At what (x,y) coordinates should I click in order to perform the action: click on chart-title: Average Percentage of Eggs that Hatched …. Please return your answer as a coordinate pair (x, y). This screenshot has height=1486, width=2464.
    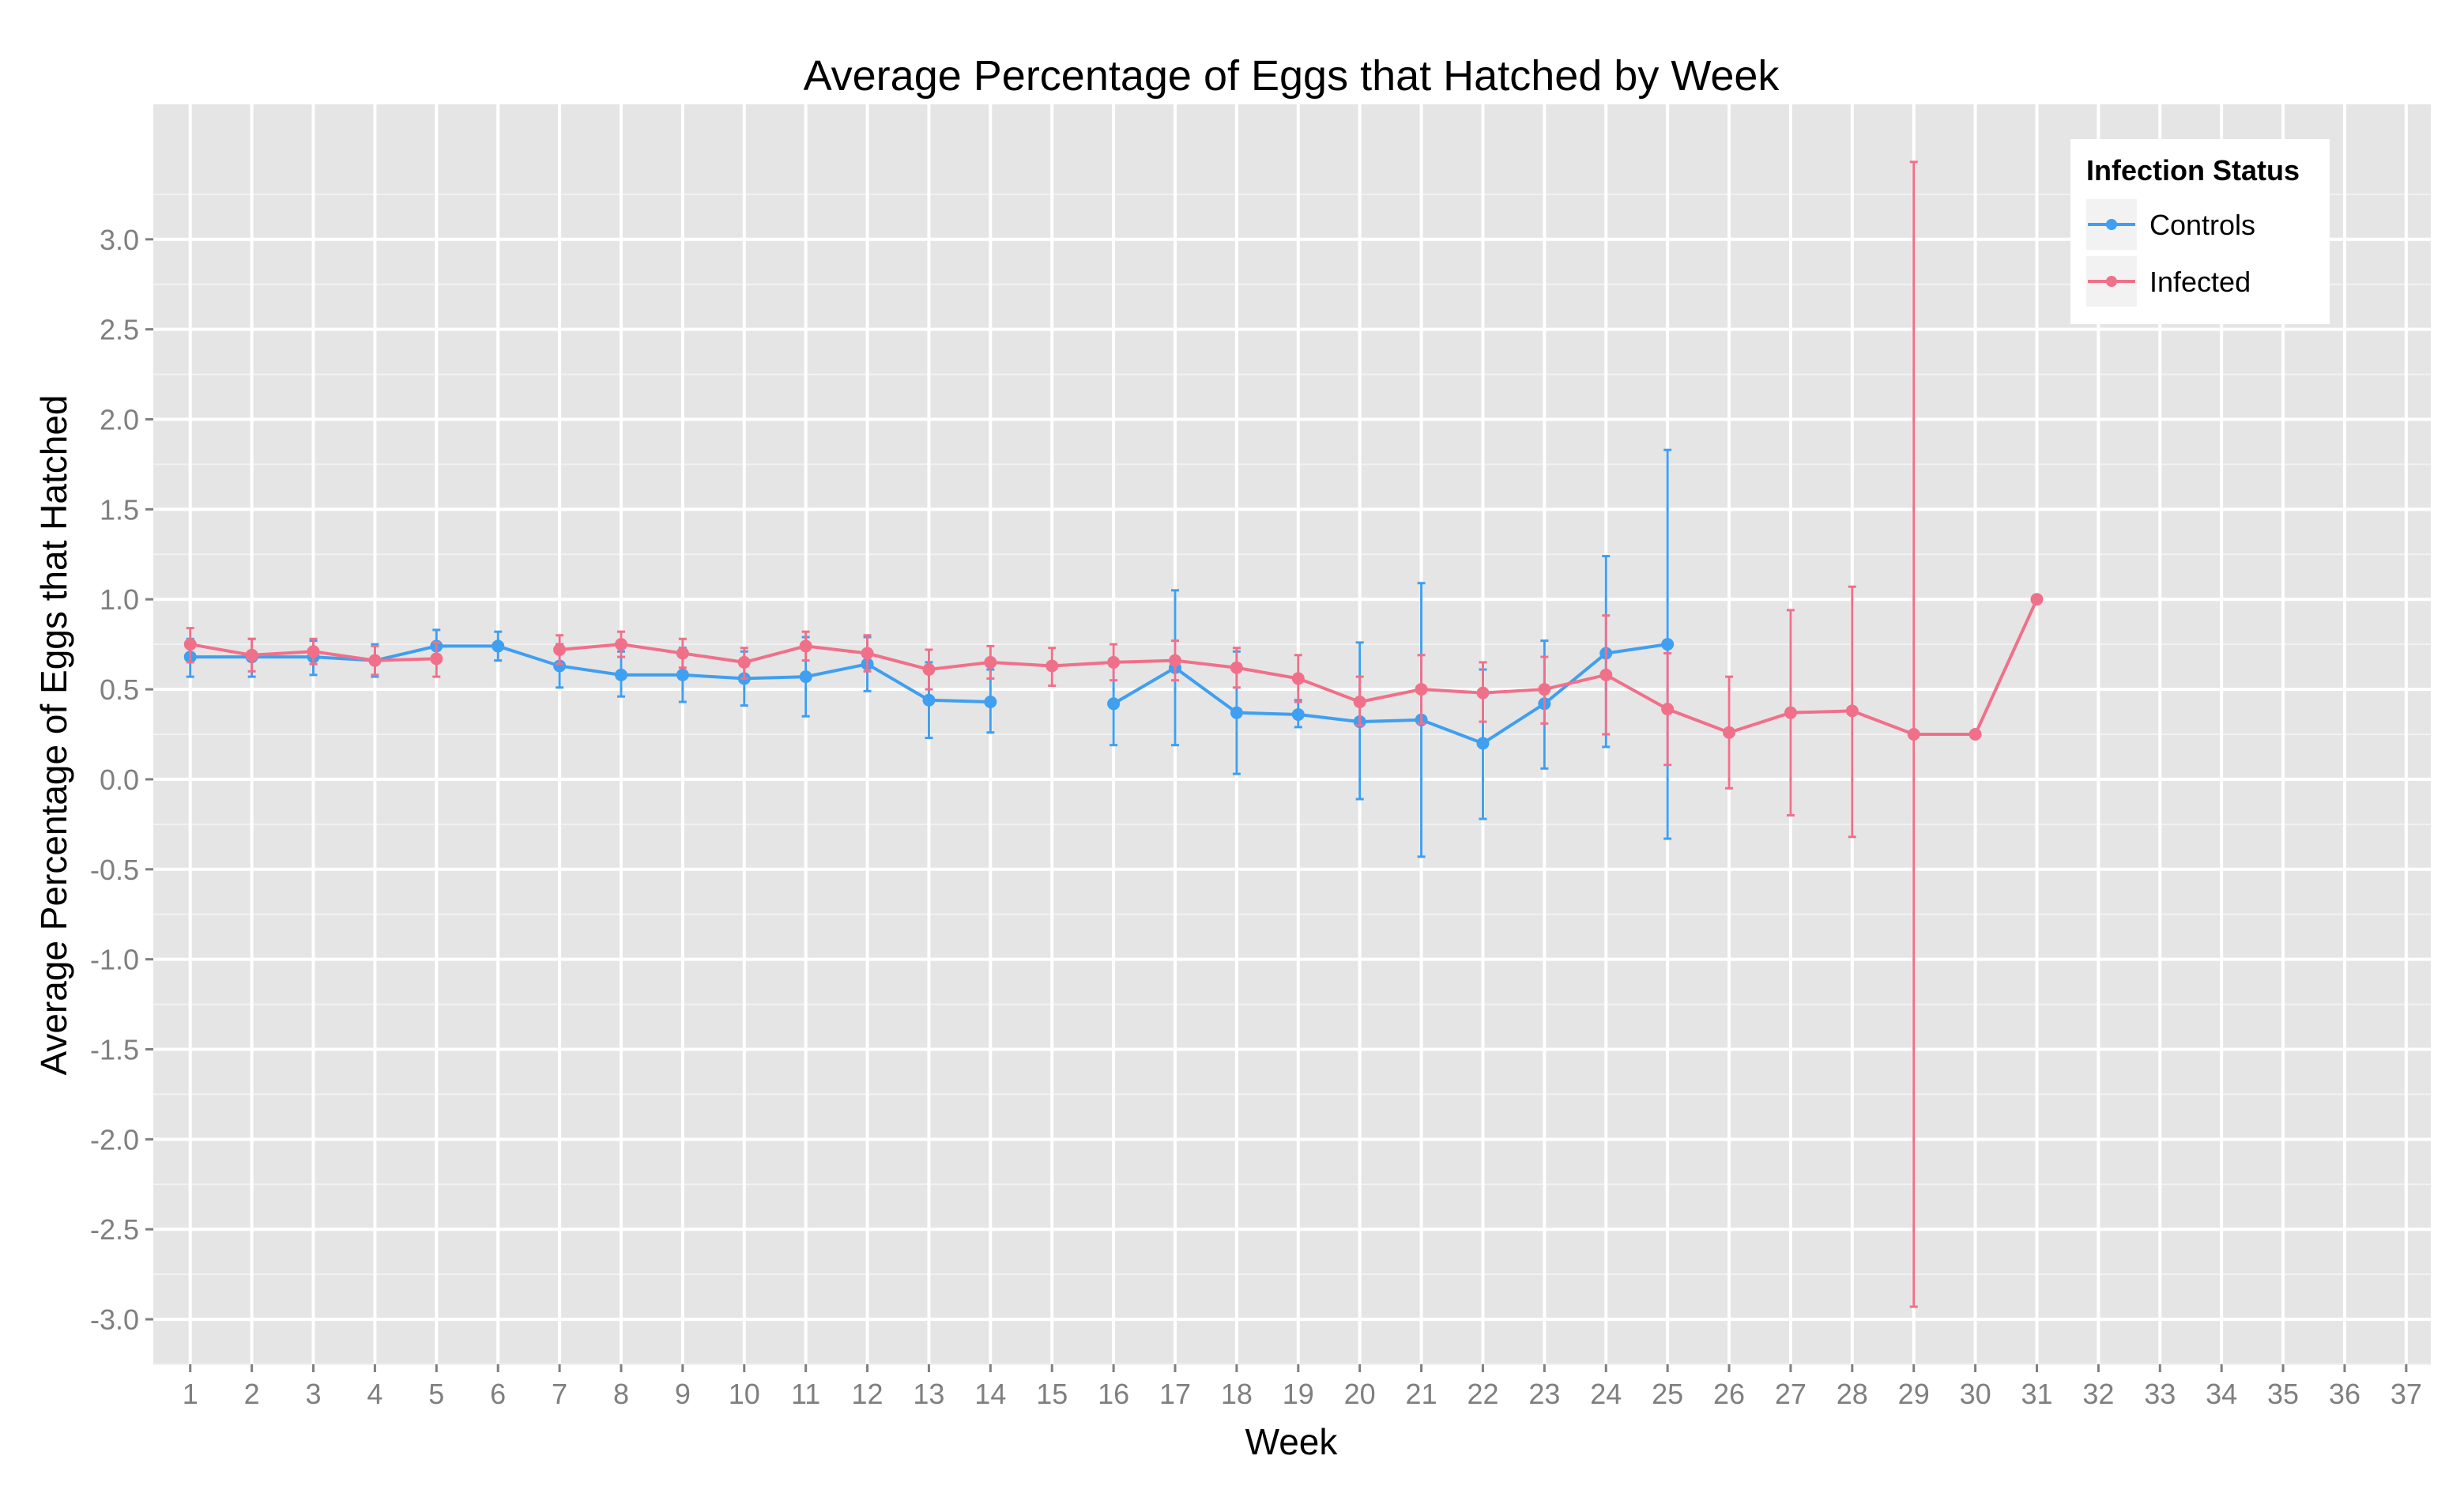
    Looking at the image, I should click on (1292, 76).